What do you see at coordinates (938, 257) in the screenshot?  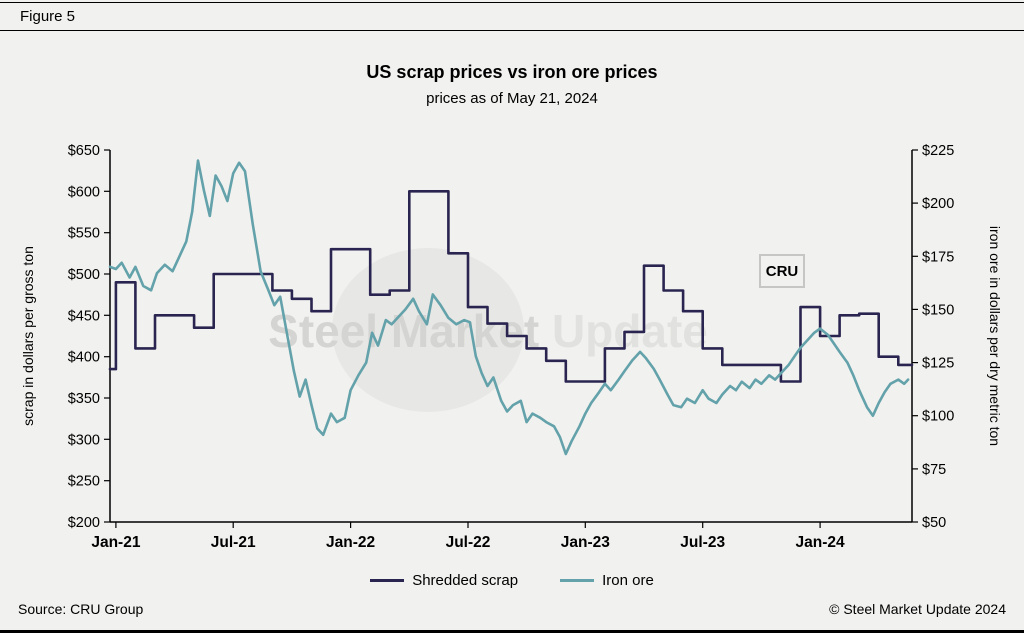 I see `right-tick-label: $175` at bounding box center [938, 257].